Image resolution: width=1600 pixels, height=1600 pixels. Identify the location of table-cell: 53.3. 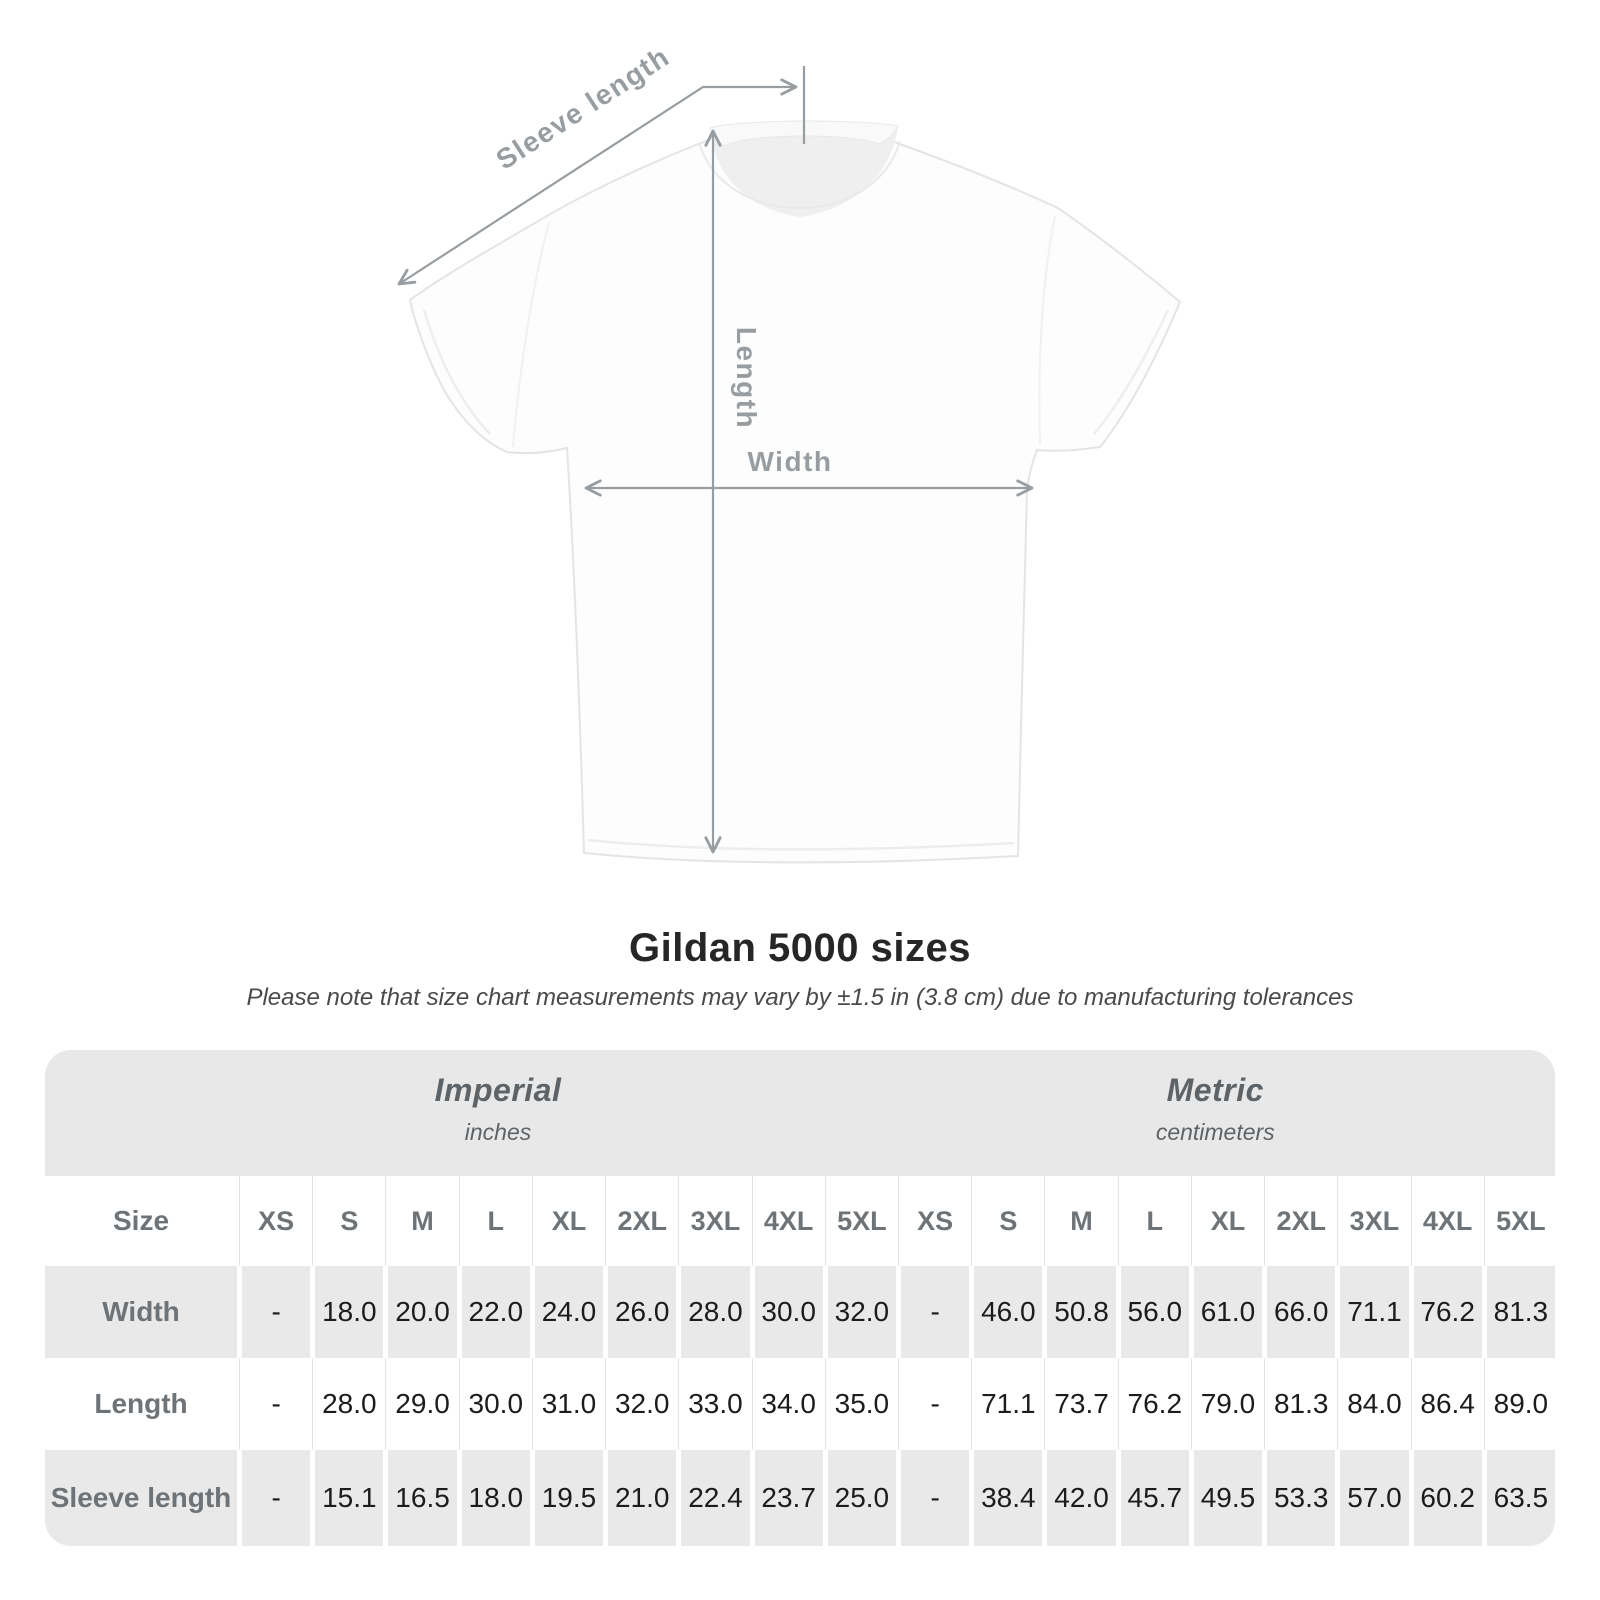
(1301, 1498).